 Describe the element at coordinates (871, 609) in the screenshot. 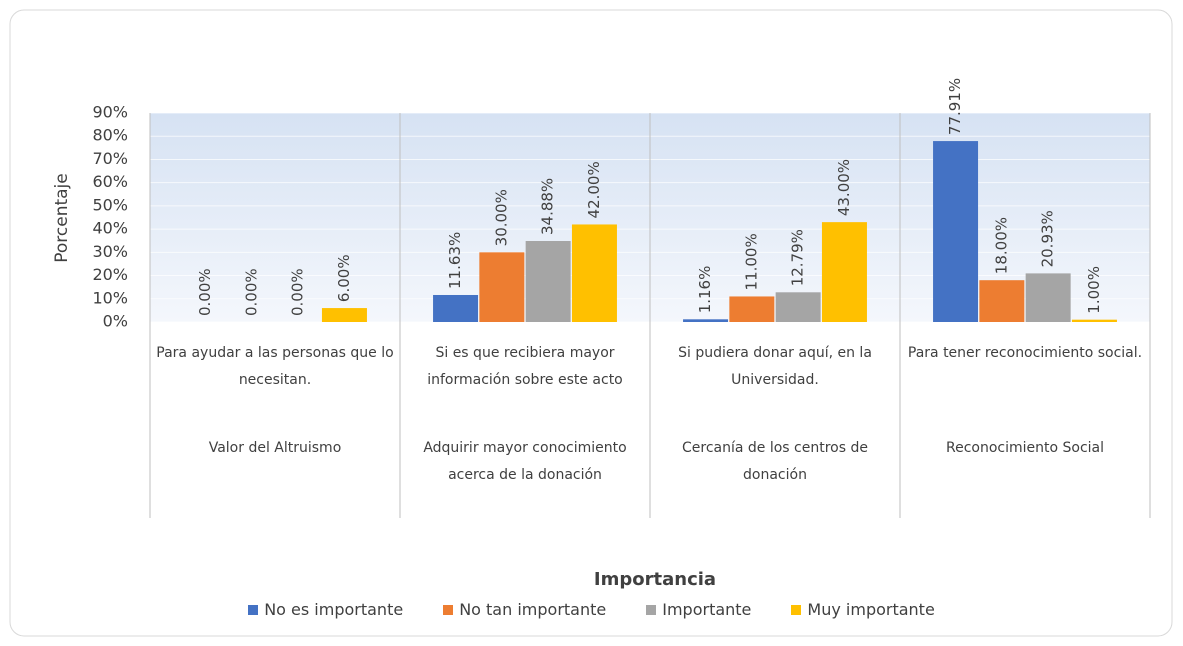

I see `legend-label: Muy importante` at that location.